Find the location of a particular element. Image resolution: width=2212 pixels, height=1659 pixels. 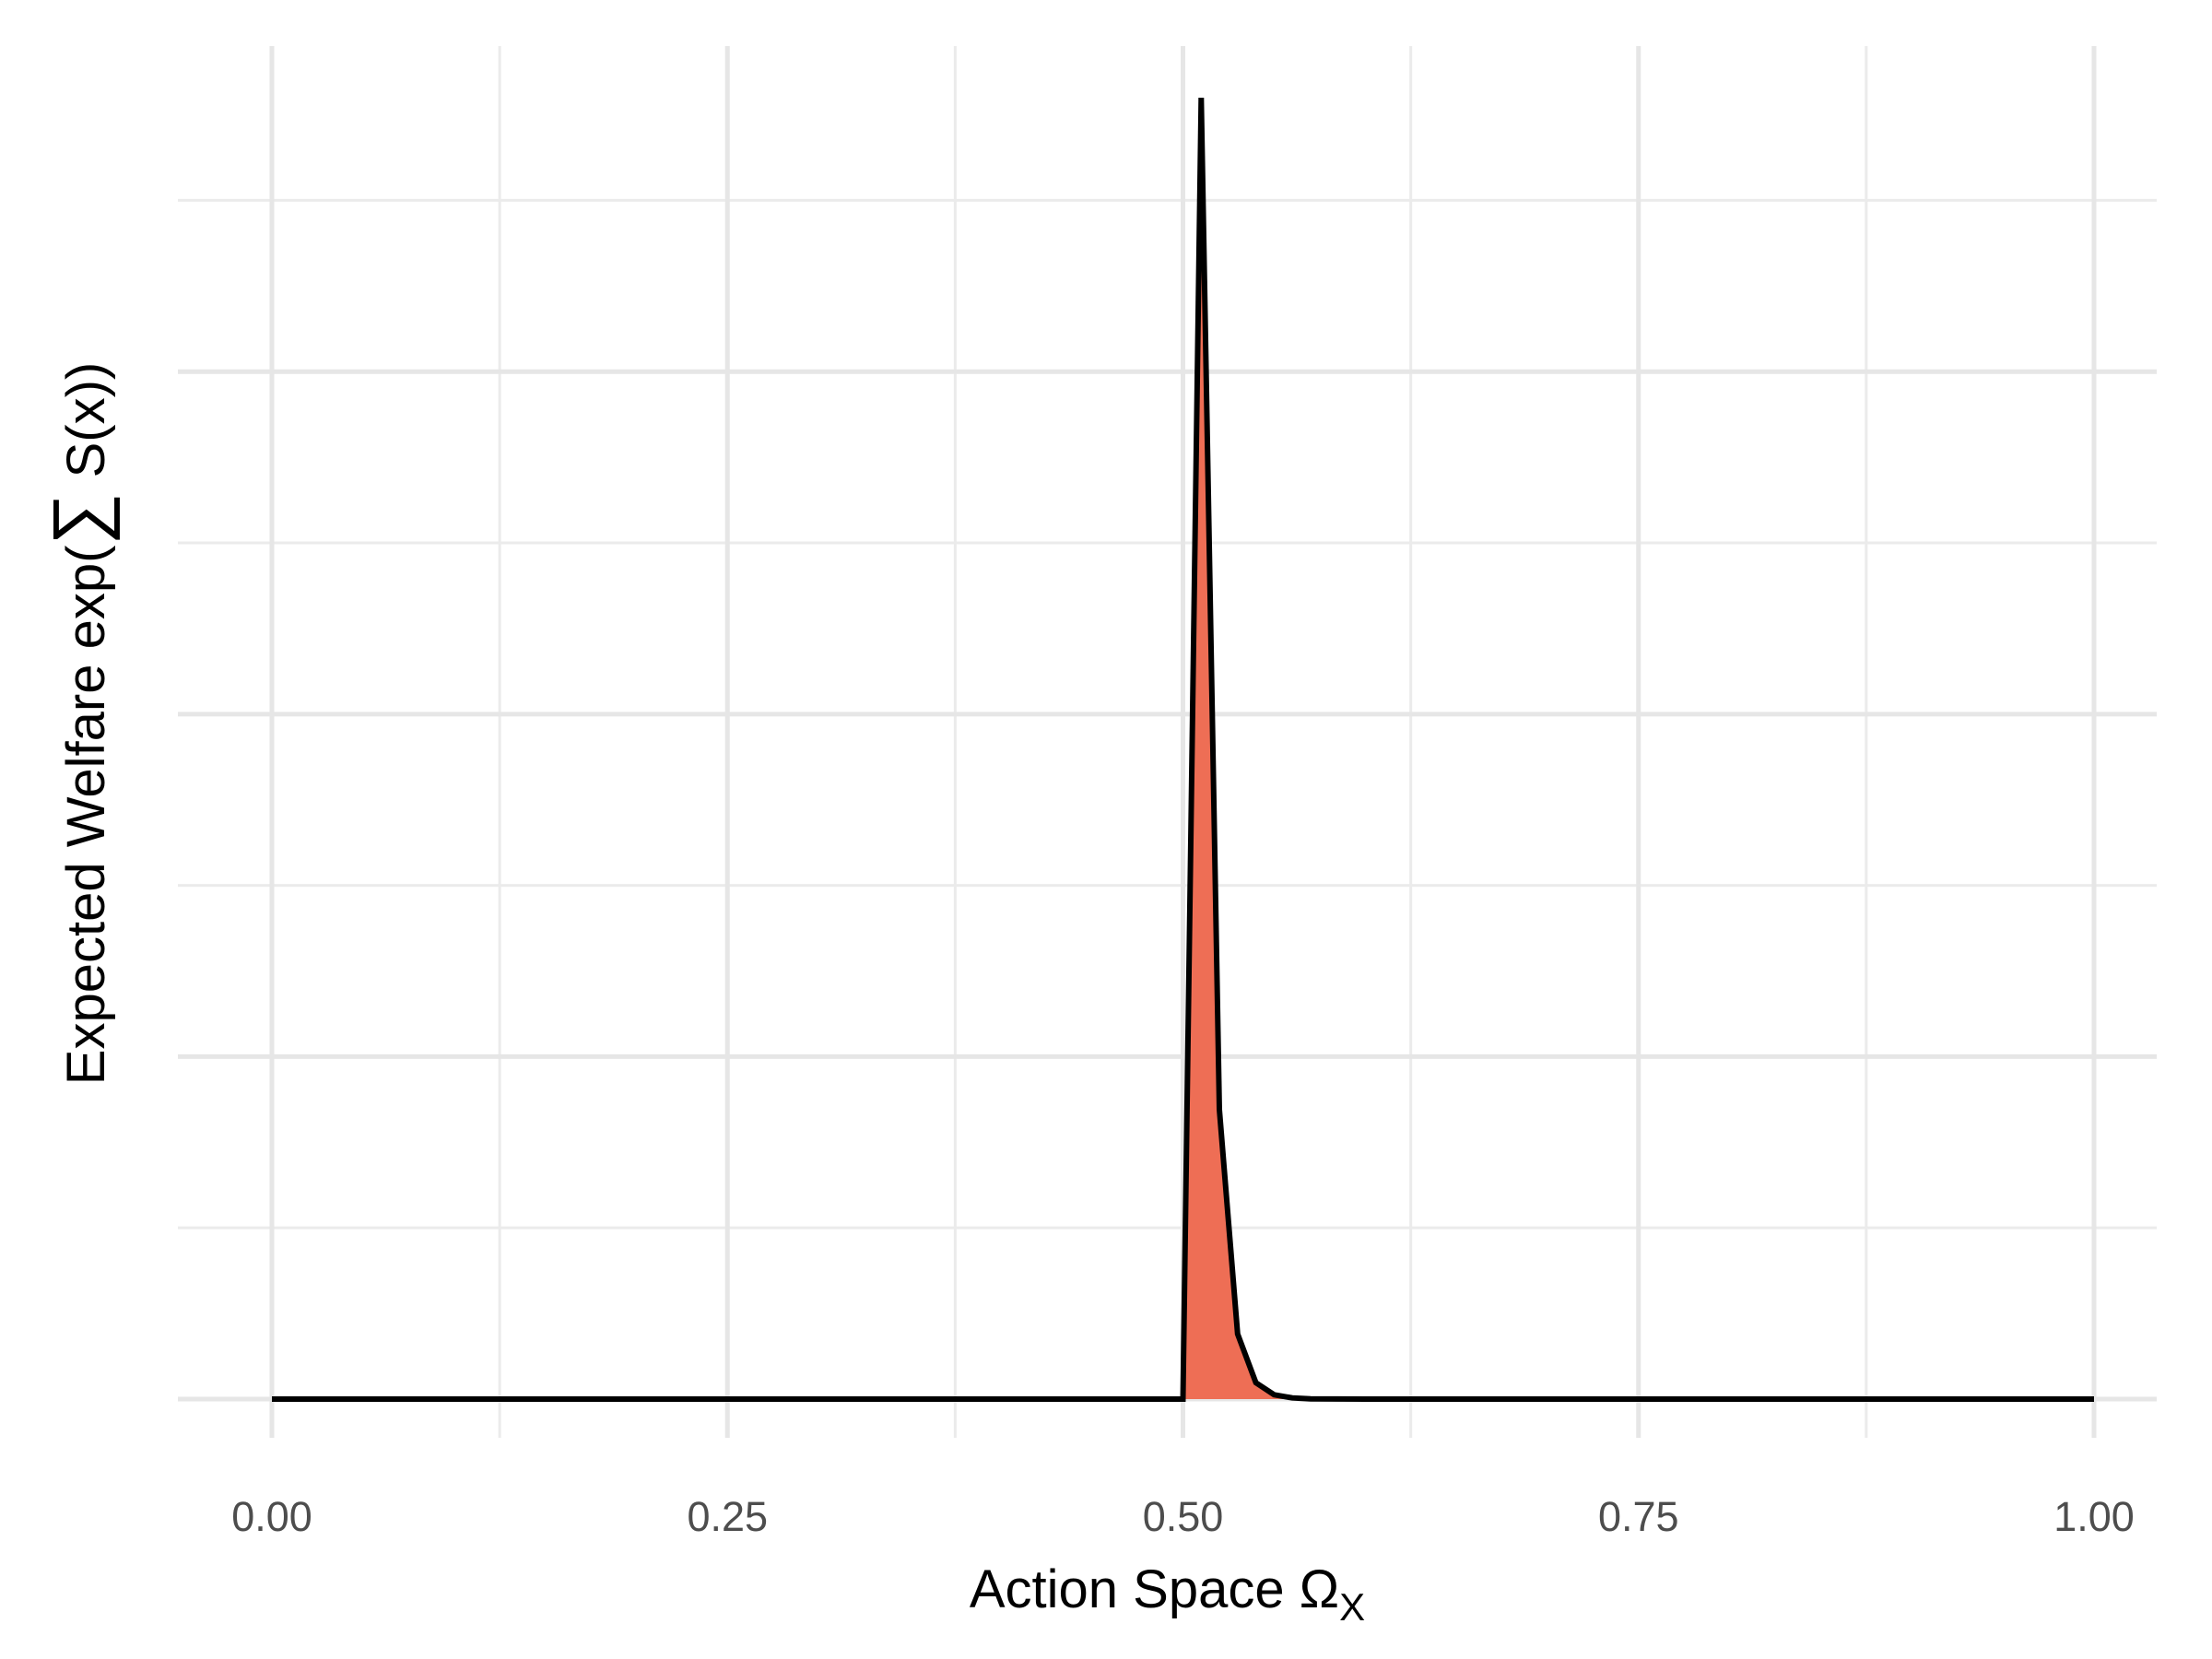

x-tick-labels: 0.00 0.25 0.50 0.75 1.00 is located at coordinates (1183, 1516).